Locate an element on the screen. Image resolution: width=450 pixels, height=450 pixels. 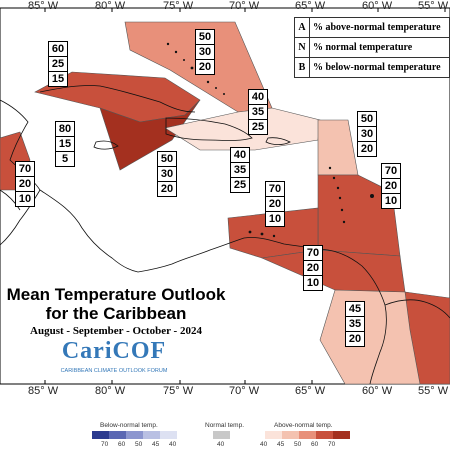
prob-box-cuba-central: 80 15 5 is located at coordinates (65, 144).